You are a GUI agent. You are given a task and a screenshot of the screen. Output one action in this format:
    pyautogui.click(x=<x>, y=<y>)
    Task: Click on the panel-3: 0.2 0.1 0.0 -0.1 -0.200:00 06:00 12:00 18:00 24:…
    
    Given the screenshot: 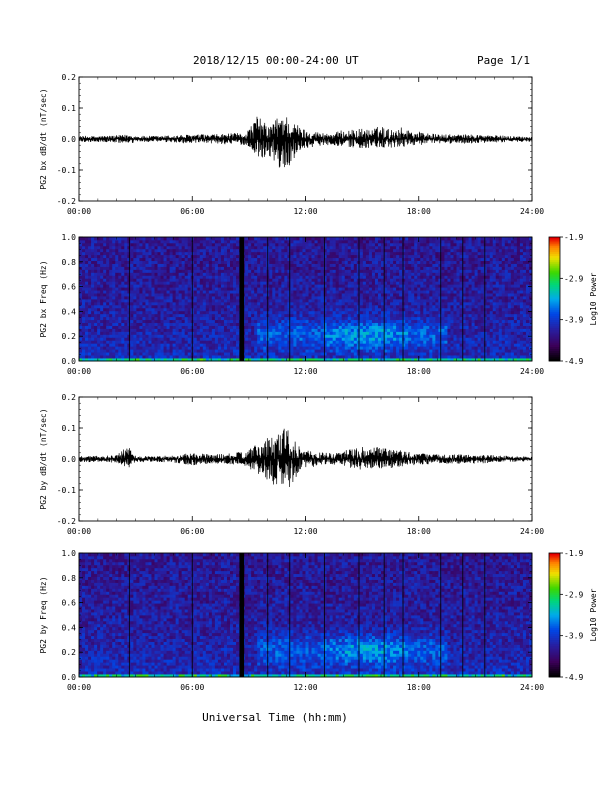 What is the action you would take?
    pyautogui.click(x=291, y=464)
    